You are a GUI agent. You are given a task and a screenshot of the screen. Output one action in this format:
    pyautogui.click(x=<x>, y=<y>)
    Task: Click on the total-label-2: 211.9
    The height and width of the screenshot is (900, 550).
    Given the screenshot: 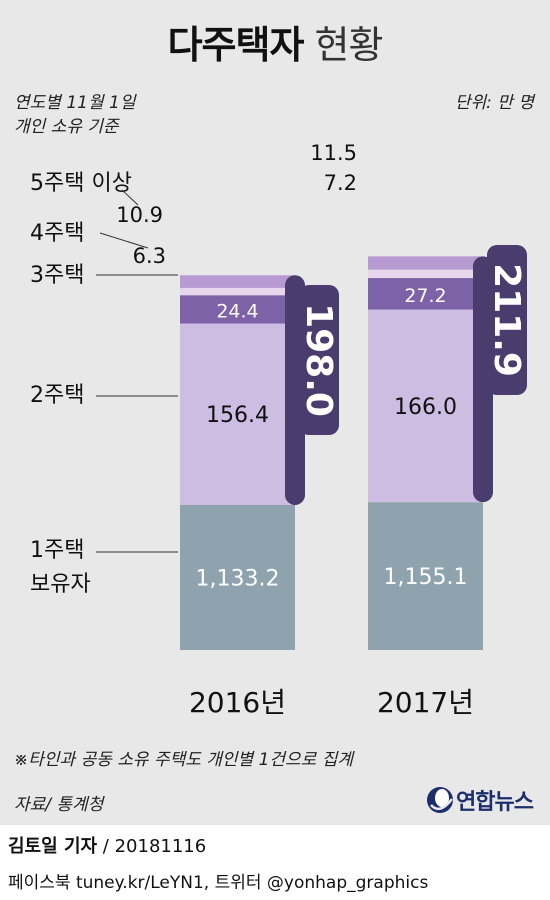 What is the action you would take?
    pyautogui.click(x=506, y=320)
    